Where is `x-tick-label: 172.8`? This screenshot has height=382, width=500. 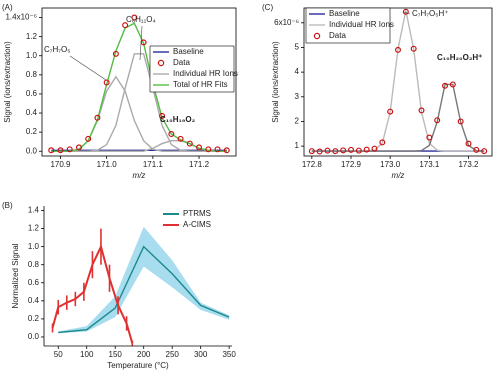
x-tick-label: 172.8 is located at coordinates (312, 164).